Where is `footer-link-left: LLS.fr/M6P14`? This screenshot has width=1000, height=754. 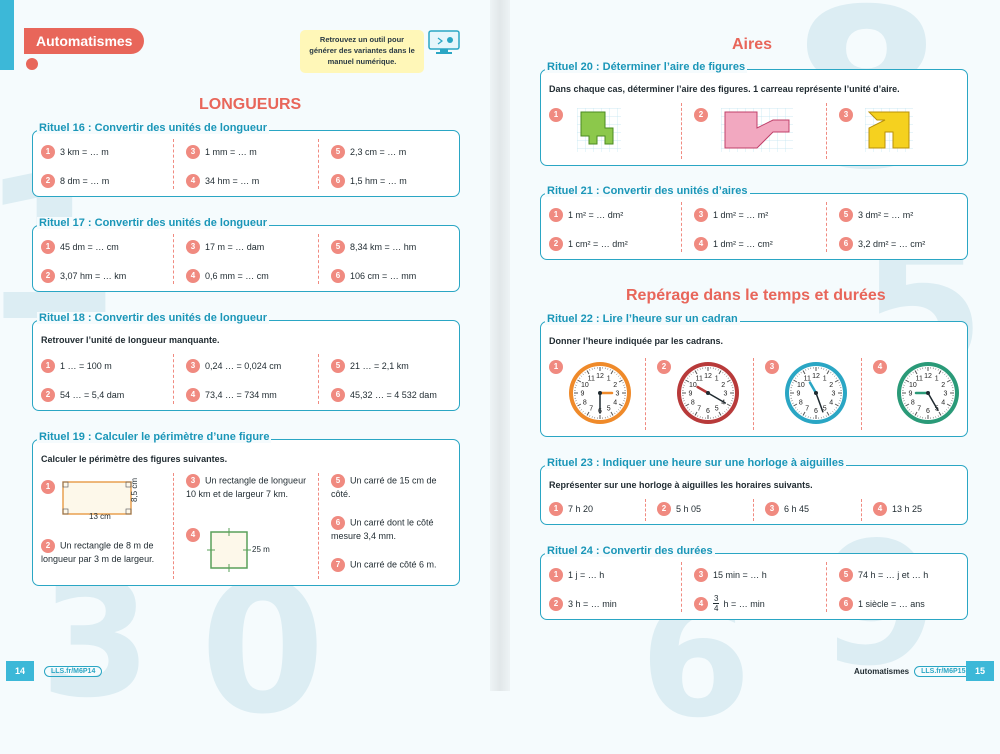
footer-link-left: LLS.fr/M6P14 is located at coordinates (73, 671).